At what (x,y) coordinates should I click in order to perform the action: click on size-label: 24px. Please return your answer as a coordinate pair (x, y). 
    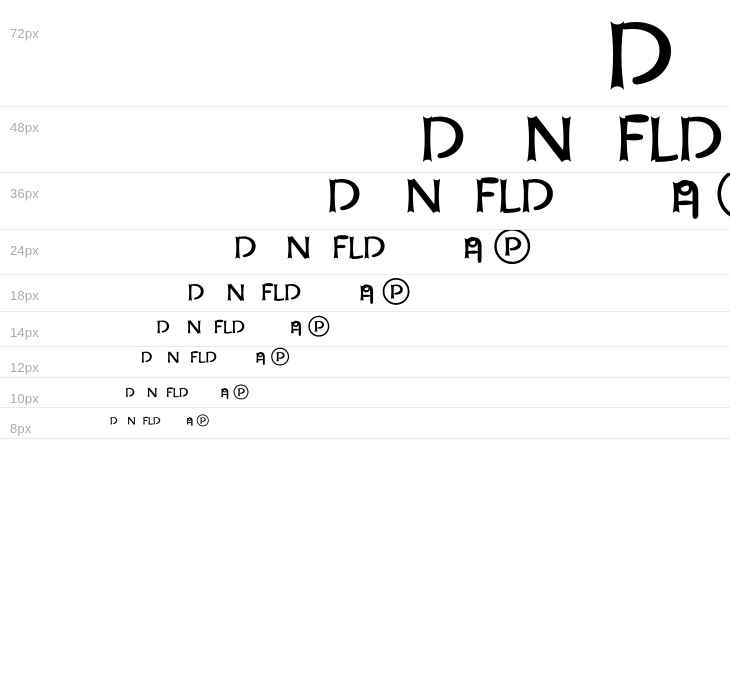
    Looking at the image, I should click on (24, 250).